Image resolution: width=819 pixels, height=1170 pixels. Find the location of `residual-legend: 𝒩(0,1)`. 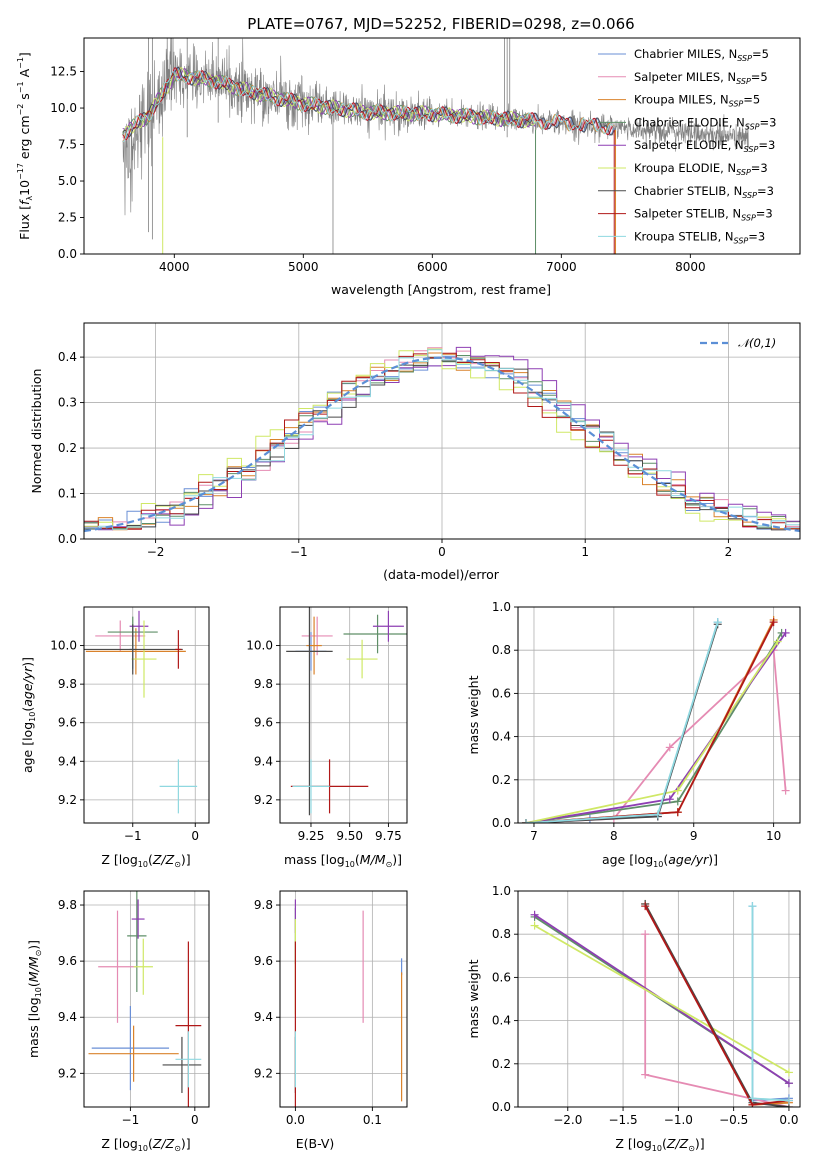

residual-legend: 𝒩(0,1) is located at coordinates (738, 343).